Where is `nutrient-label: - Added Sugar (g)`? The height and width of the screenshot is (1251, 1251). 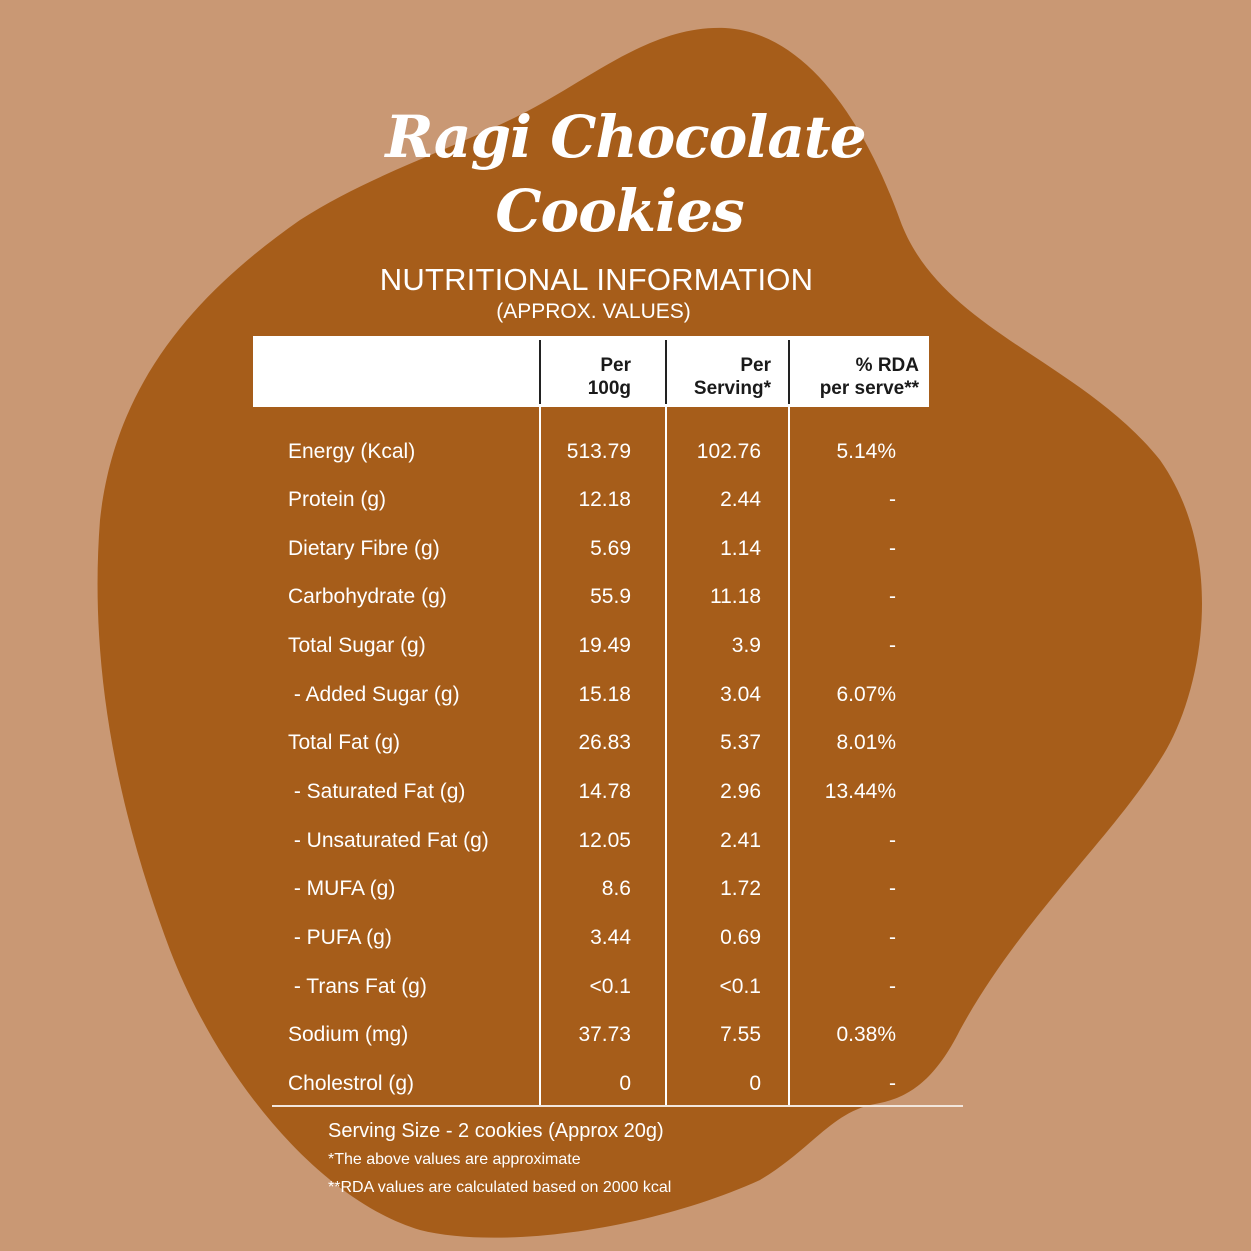
nutrient-label: - Added Sugar (g) is located at coordinates (374, 694).